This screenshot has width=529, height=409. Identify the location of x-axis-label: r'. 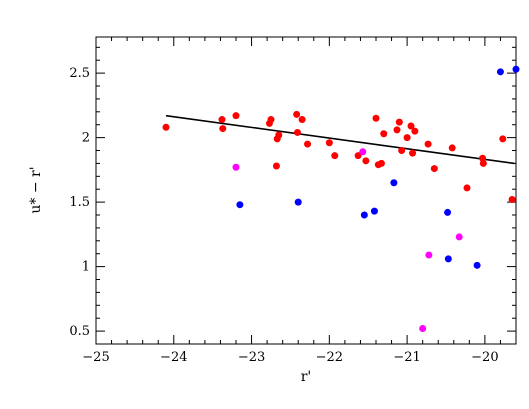
(306, 377).